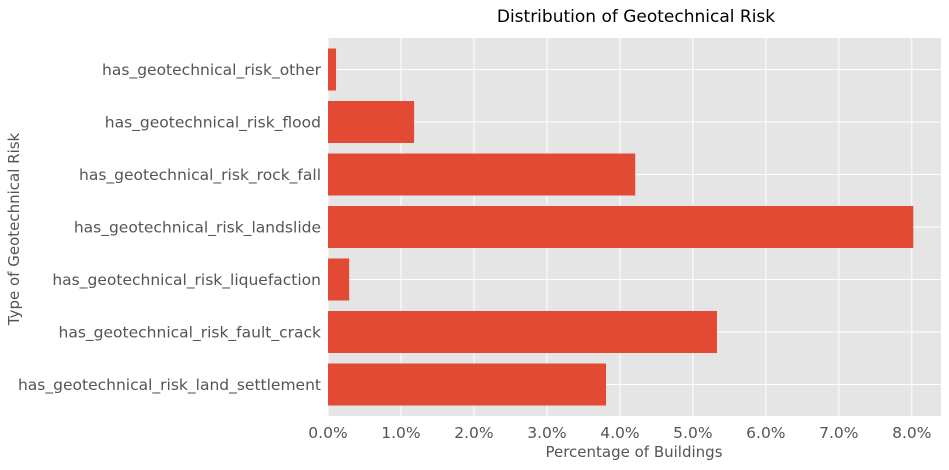 The width and height of the screenshot is (949, 470). What do you see at coordinates (190, 333) in the screenshot?
I see `y-tick-label: has_geotechnical_risk_fault_crack` at bounding box center [190, 333].